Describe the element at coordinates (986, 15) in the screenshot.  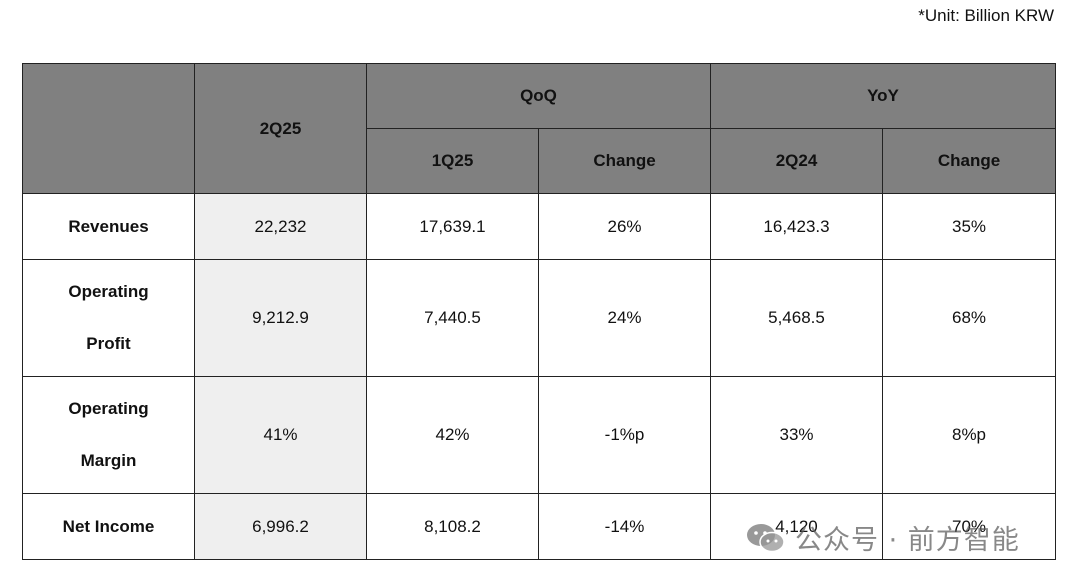
I see `unit-note: *Unit: Billion KRW` at that location.